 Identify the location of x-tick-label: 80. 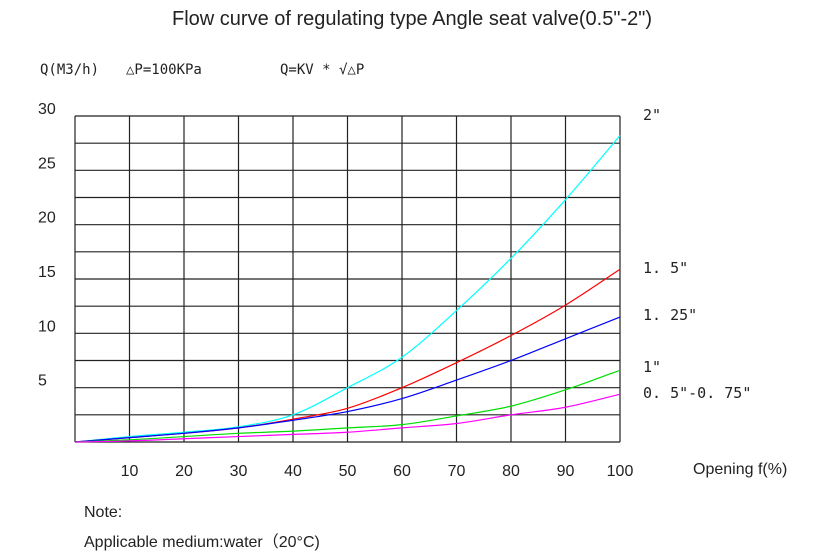
(511, 471).